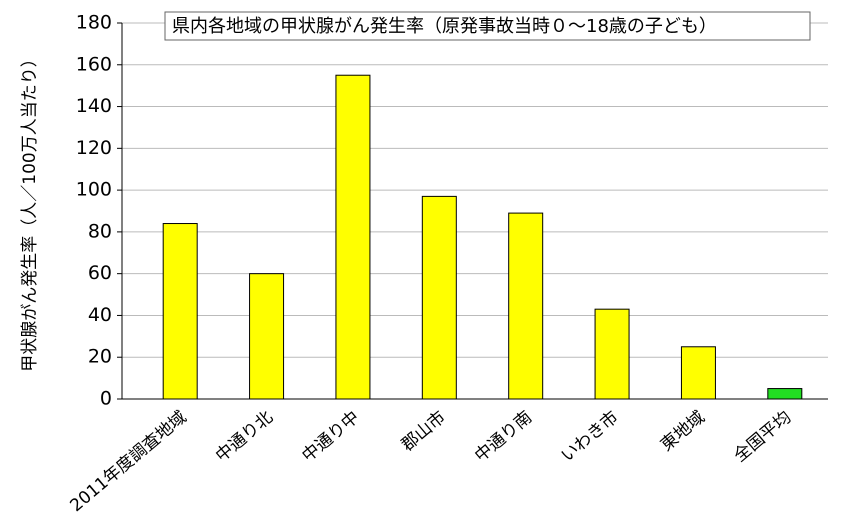 This screenshot has width=843, height=524. Describe the element at coordinates (590, 436) in the screenshot. I see `x-tick-label: いわき市` at that location.